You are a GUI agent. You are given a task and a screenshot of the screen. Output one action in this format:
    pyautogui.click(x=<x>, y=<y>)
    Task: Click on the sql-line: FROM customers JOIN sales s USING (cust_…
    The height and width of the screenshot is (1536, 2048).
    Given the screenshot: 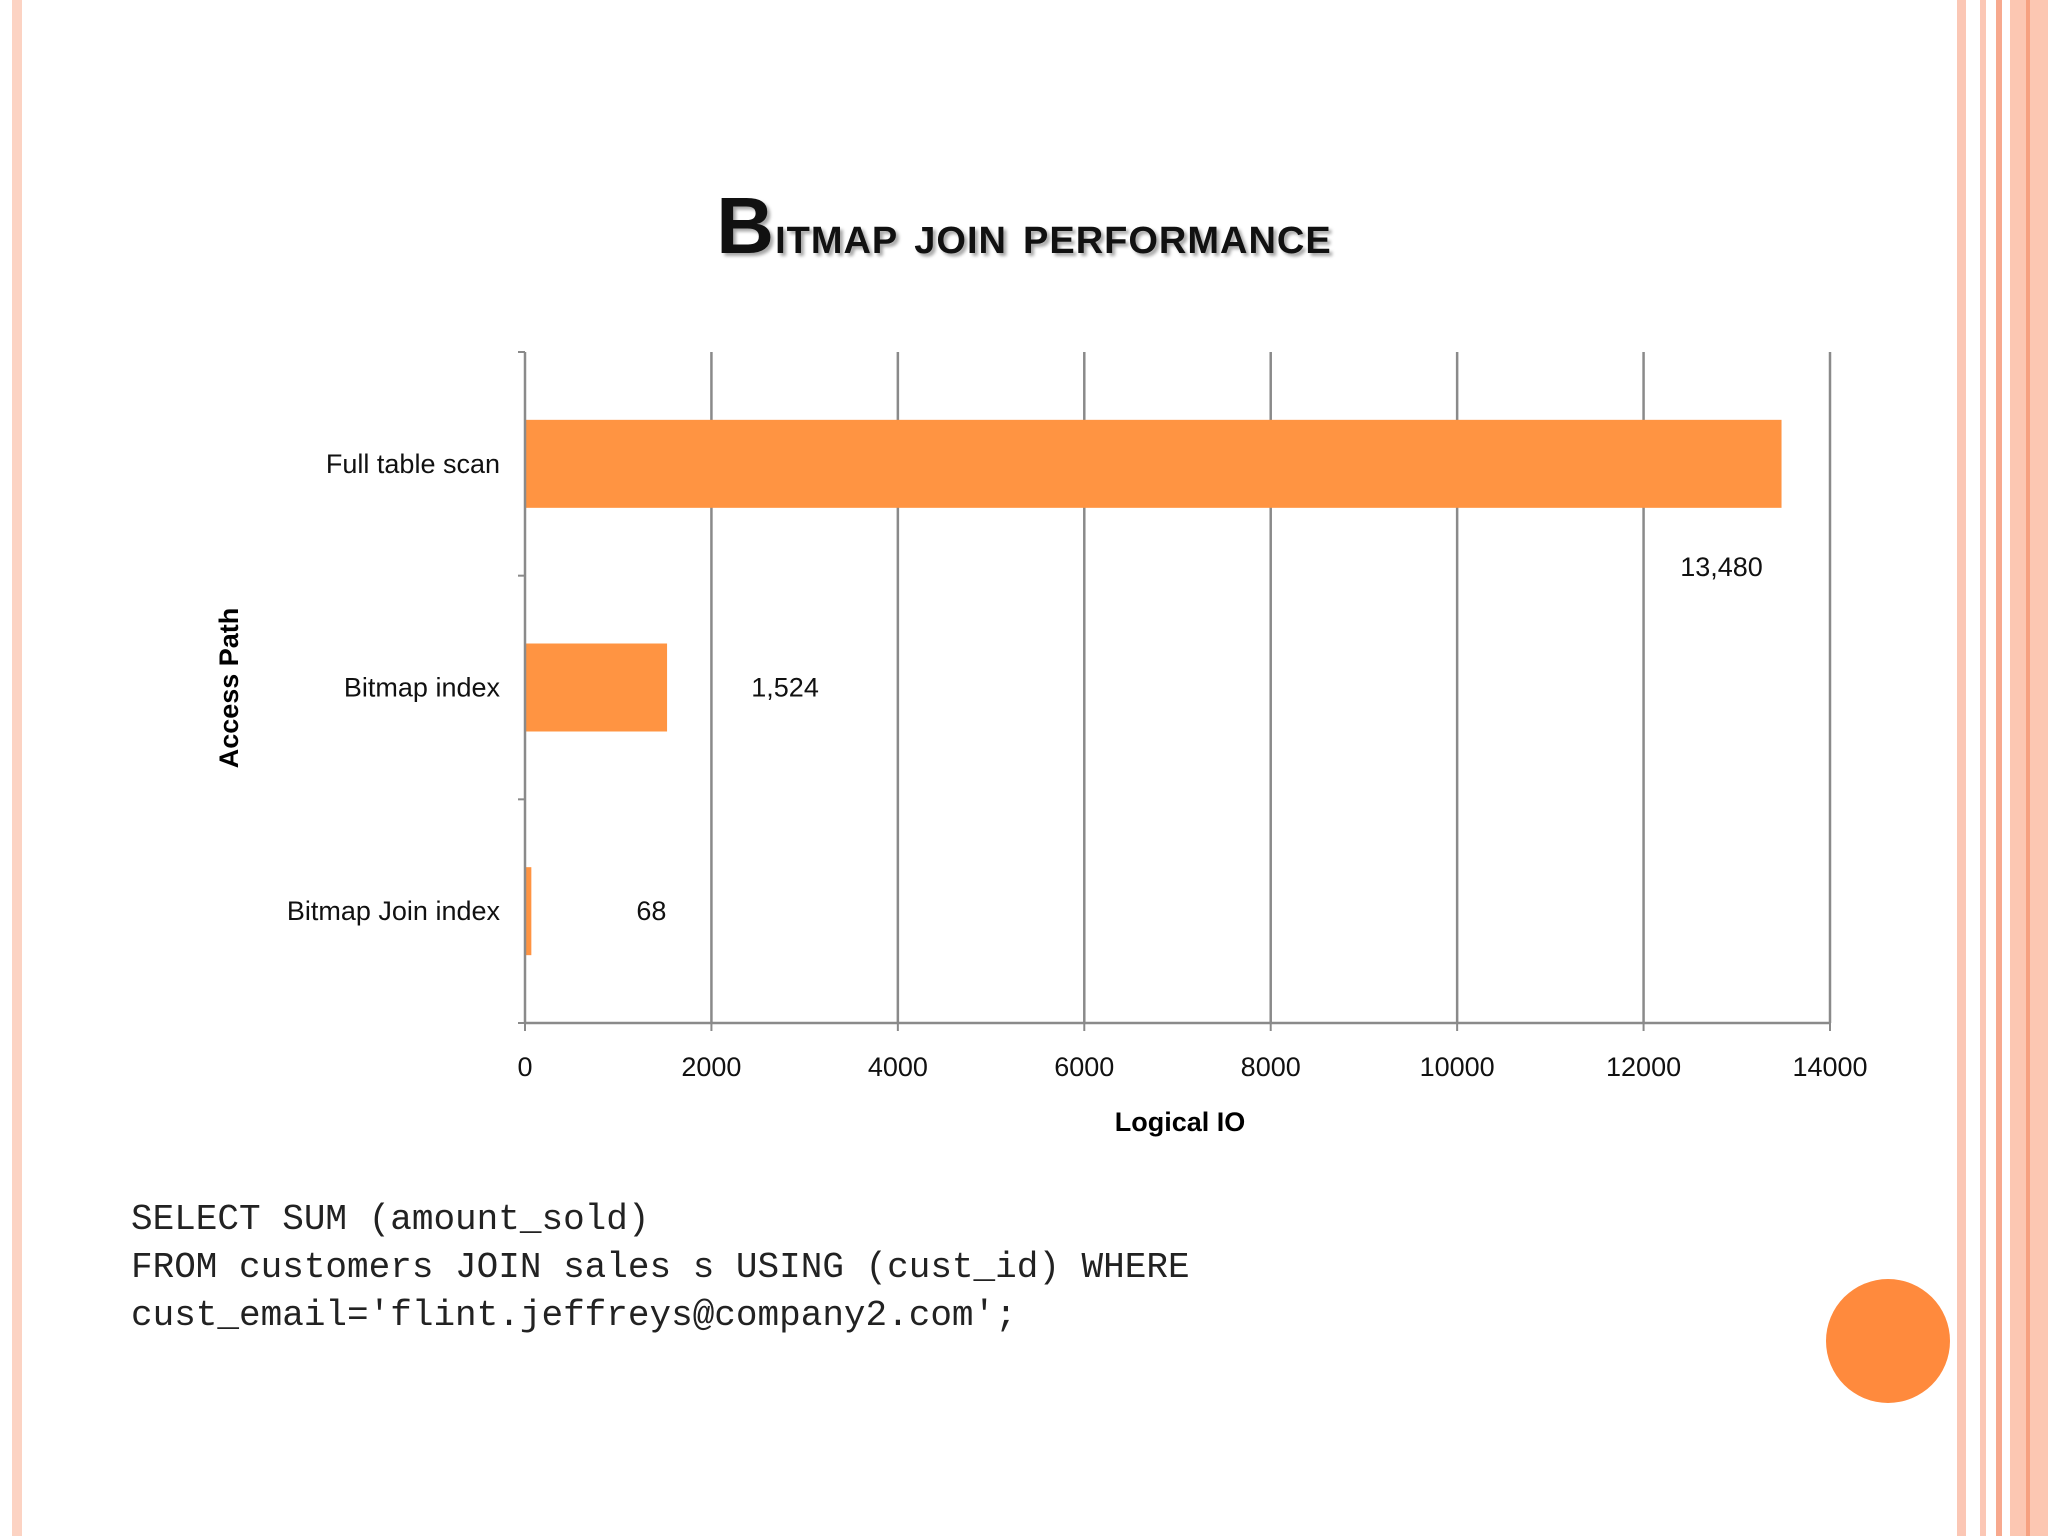 What is the action you would take?
    pyautogui.click(x=660, y=1267)
    